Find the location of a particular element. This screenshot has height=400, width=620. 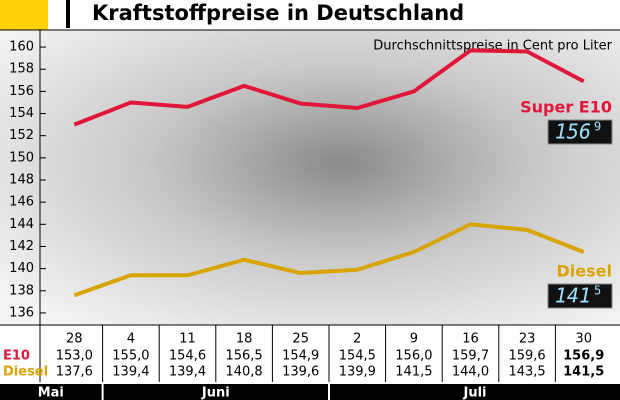

y-tick-label: 136 is located at coordinates (21, 312).